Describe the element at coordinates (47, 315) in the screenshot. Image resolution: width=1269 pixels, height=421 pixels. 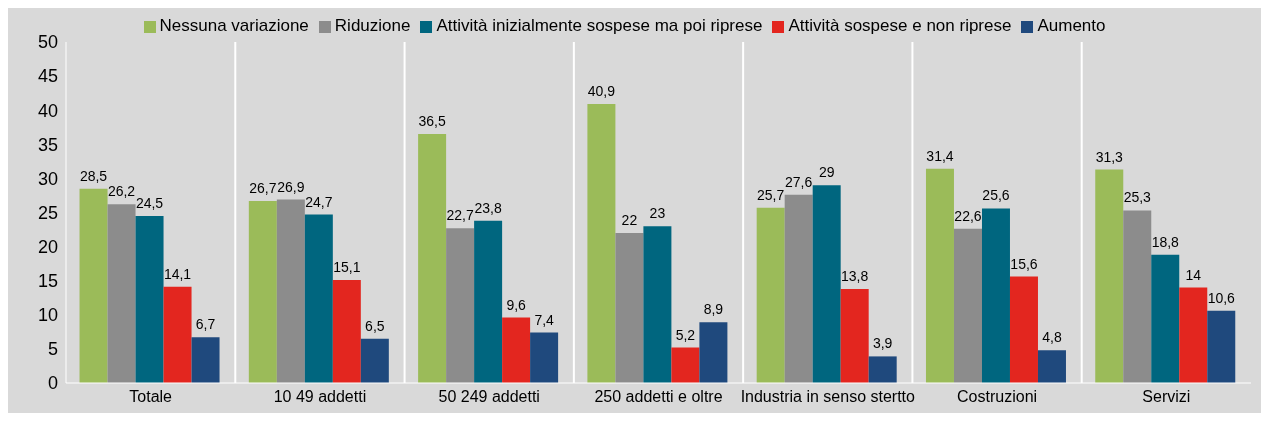
I see `y-tick-label: 10` at that location.